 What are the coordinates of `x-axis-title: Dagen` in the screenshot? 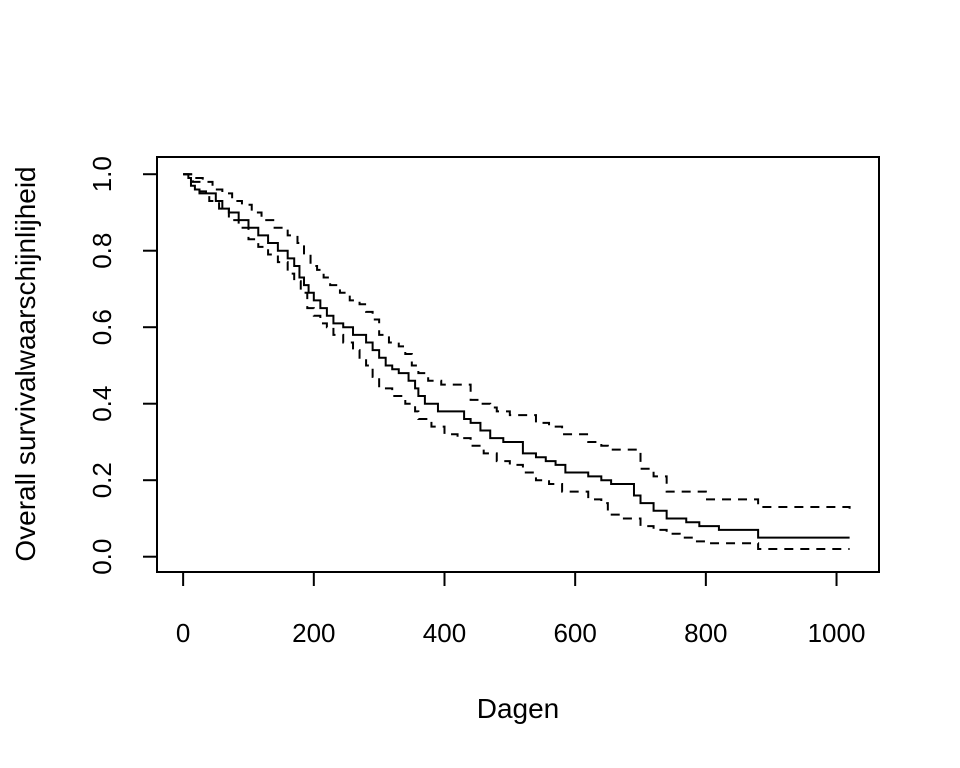 It's located at (518, 708).